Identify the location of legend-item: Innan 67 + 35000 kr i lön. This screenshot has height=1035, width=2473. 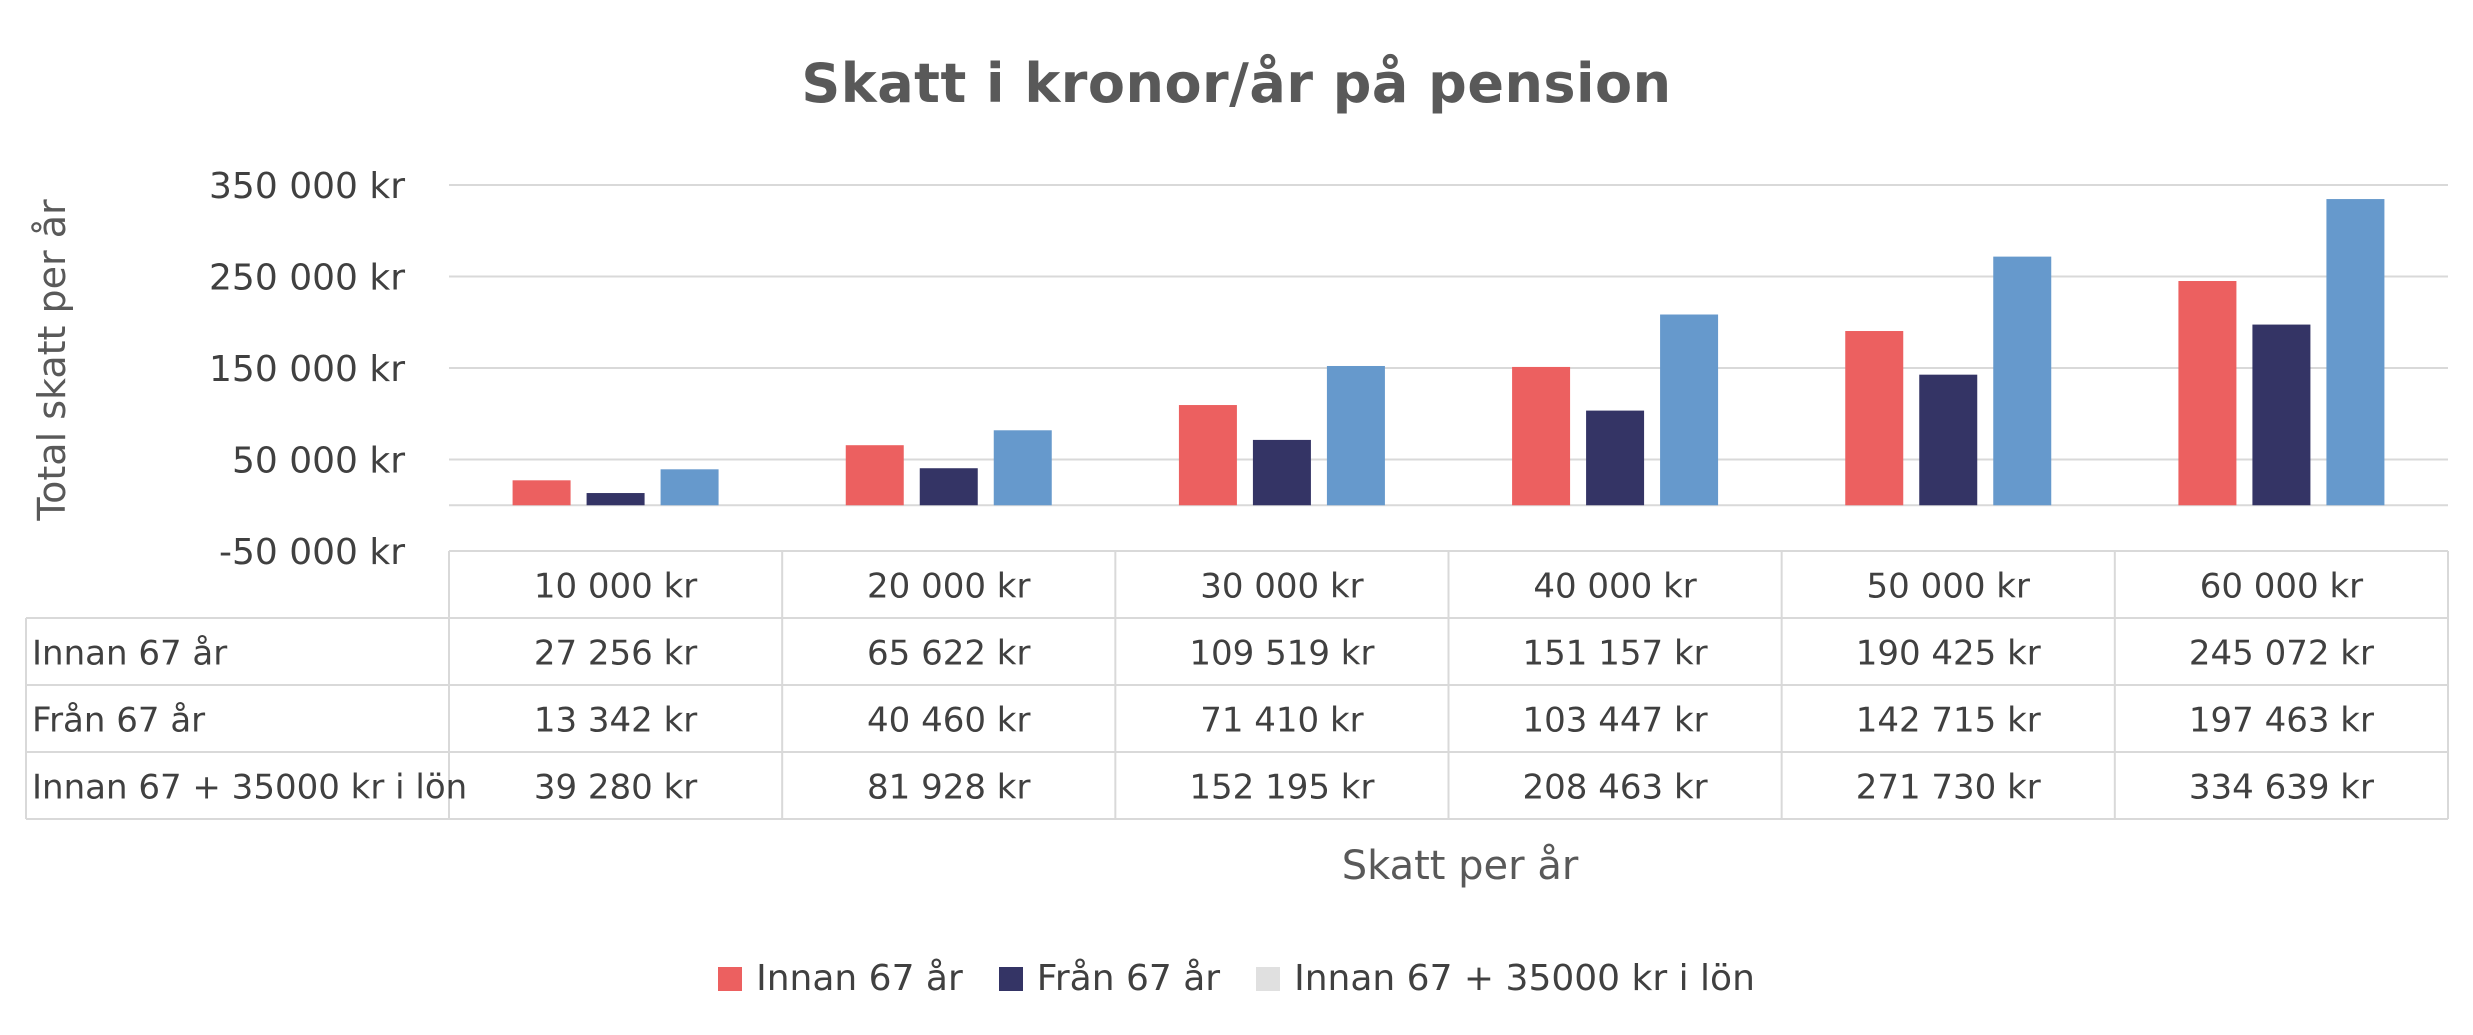
(1505, 978).